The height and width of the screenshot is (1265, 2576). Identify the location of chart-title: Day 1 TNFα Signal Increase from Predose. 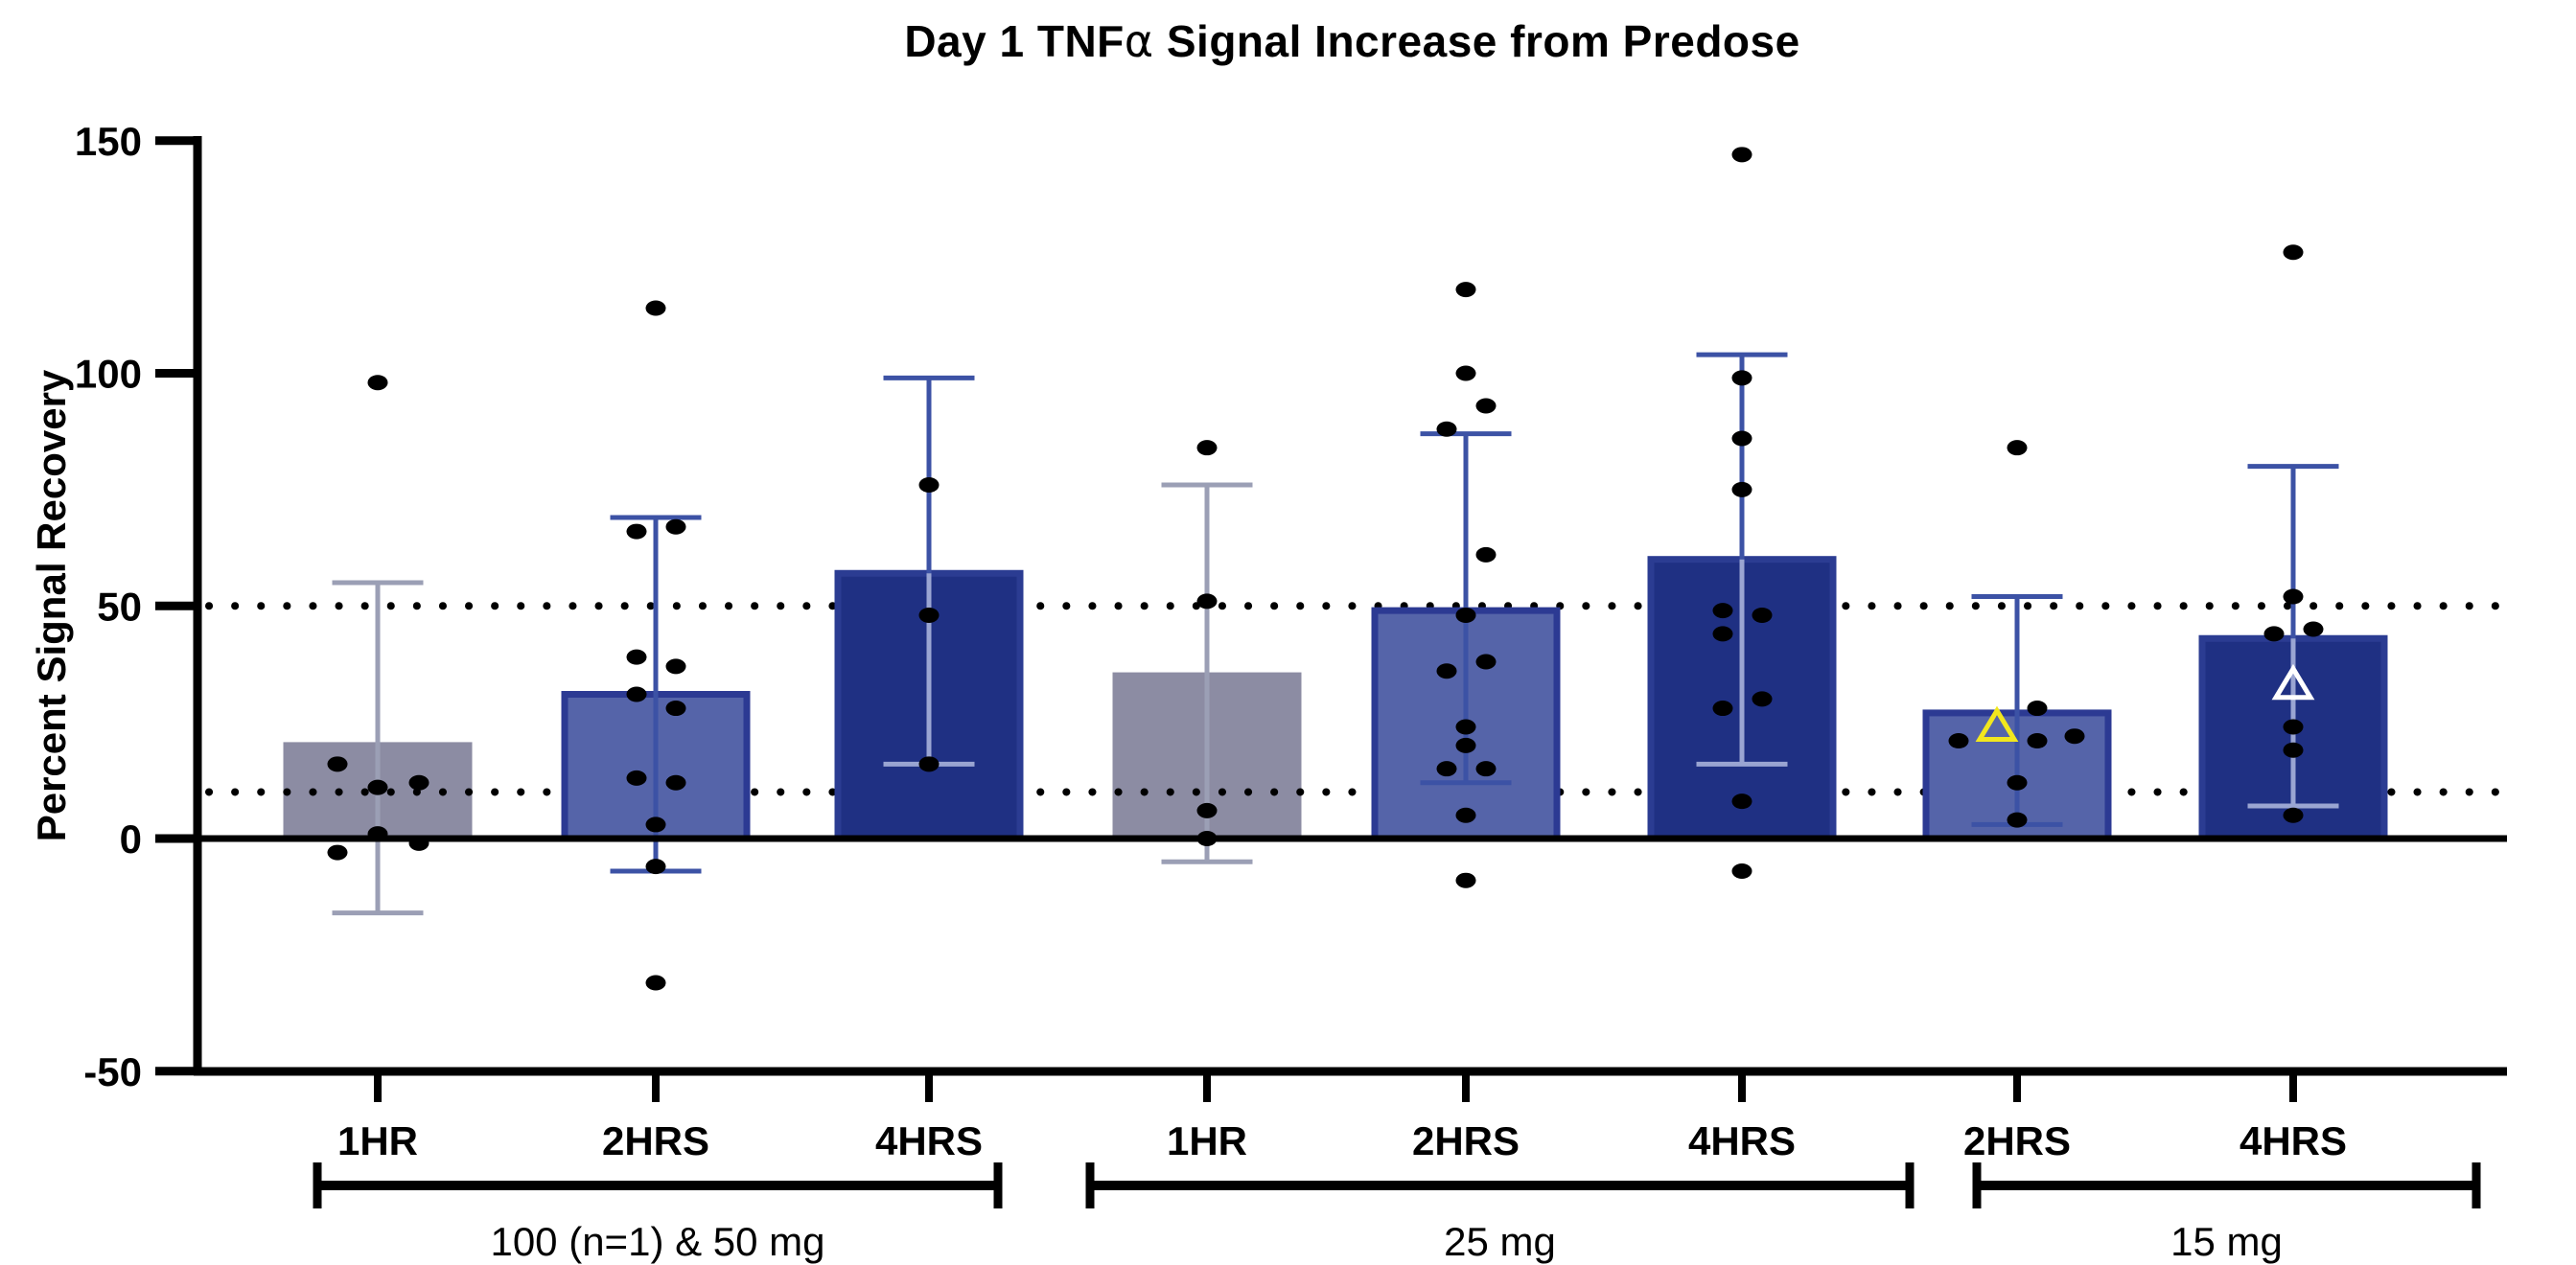
(1352, 41).